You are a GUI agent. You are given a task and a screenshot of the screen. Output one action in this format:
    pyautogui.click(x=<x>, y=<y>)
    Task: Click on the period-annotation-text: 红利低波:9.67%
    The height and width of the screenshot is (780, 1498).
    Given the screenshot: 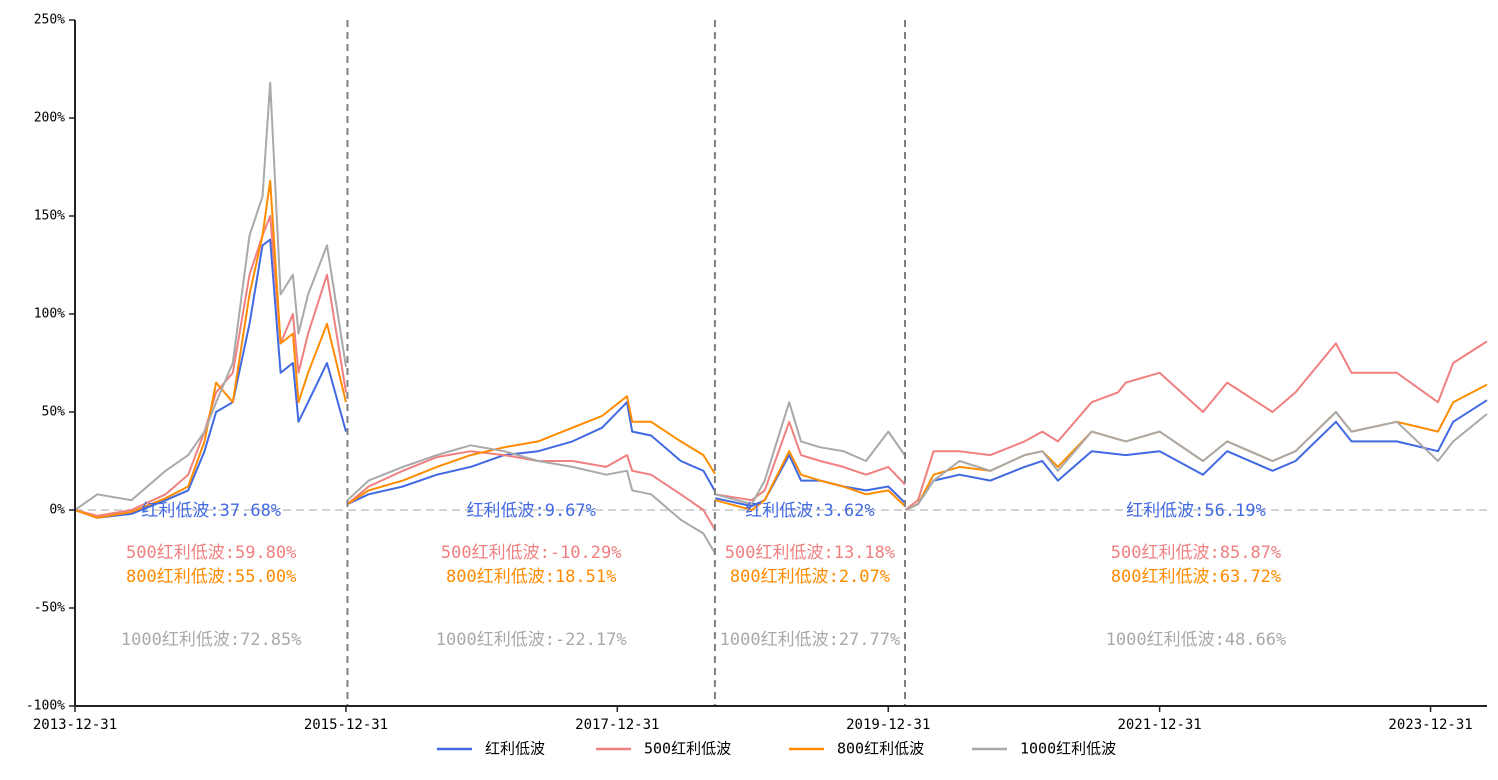 What is the action you would take?
    pyautogui.click(x=530, y=511)
    